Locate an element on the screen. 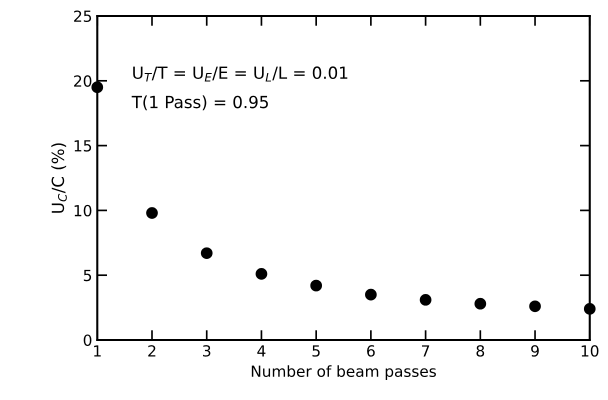 The height and width of the screenshot is (400, 608). annotation: T(1 Pass) = 0.95 is located at coordinates (200, 102).